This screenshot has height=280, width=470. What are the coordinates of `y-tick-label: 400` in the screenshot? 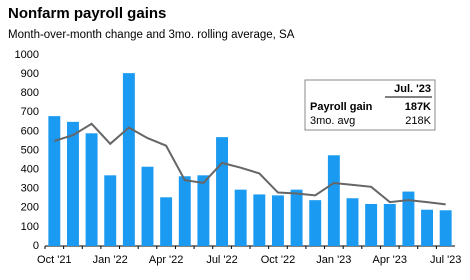 It's located at (30, 170).